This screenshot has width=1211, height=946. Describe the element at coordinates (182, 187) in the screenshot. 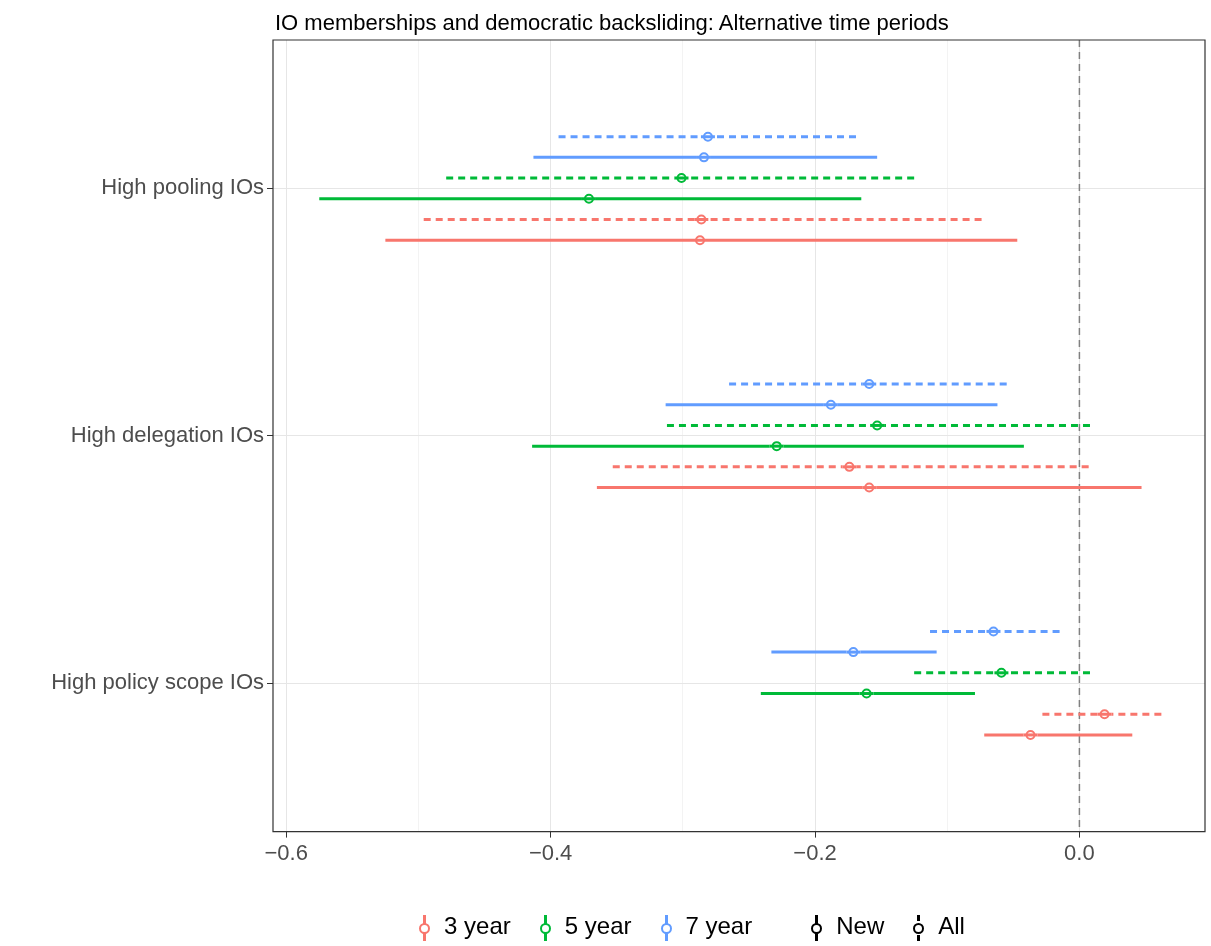

I see `y-tick-label: High pooling IOs` at that location.